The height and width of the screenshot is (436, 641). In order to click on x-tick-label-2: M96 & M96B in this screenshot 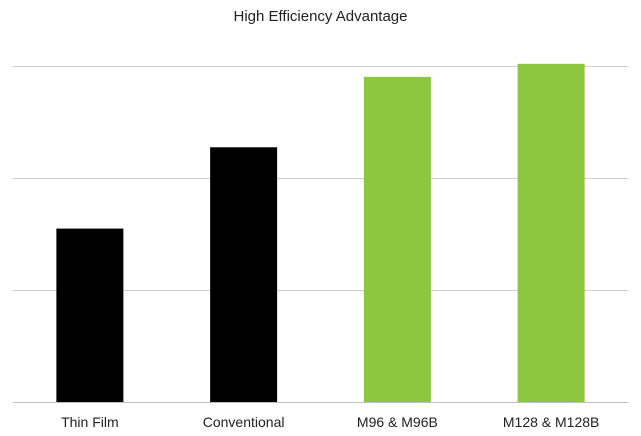, I will do `click(397, 422)`.